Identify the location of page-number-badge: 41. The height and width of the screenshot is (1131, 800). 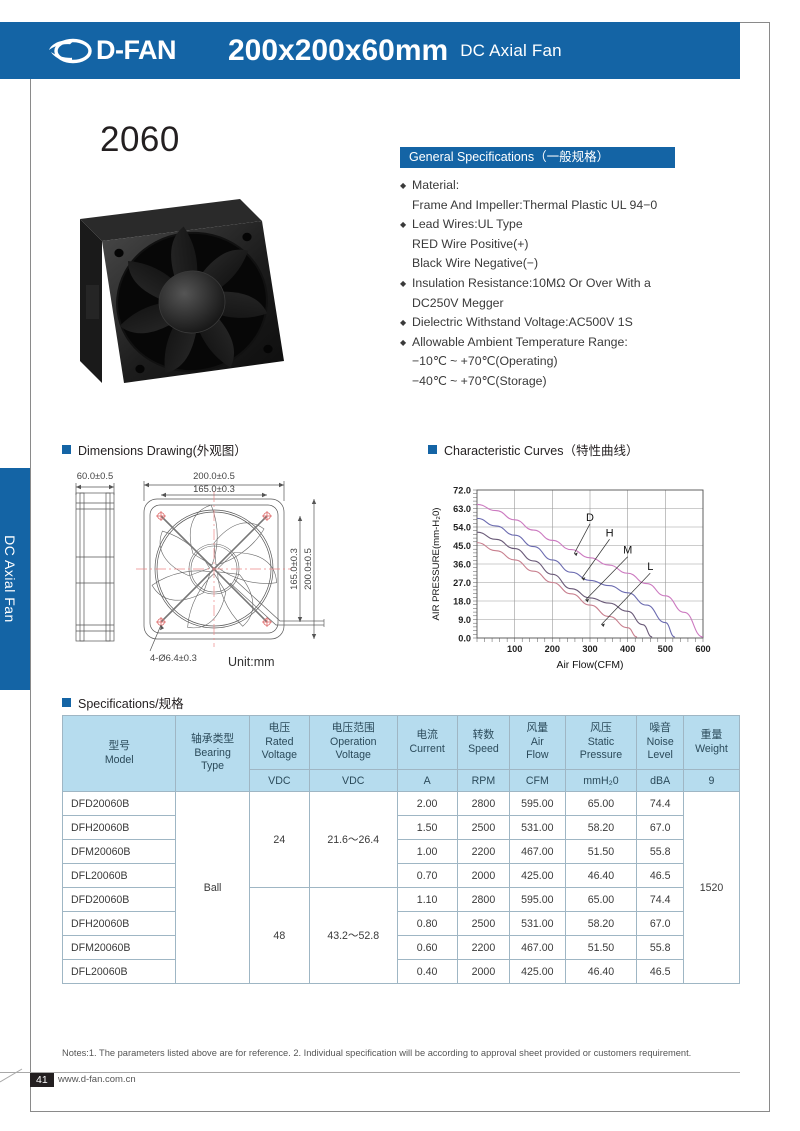
(42, 1080).